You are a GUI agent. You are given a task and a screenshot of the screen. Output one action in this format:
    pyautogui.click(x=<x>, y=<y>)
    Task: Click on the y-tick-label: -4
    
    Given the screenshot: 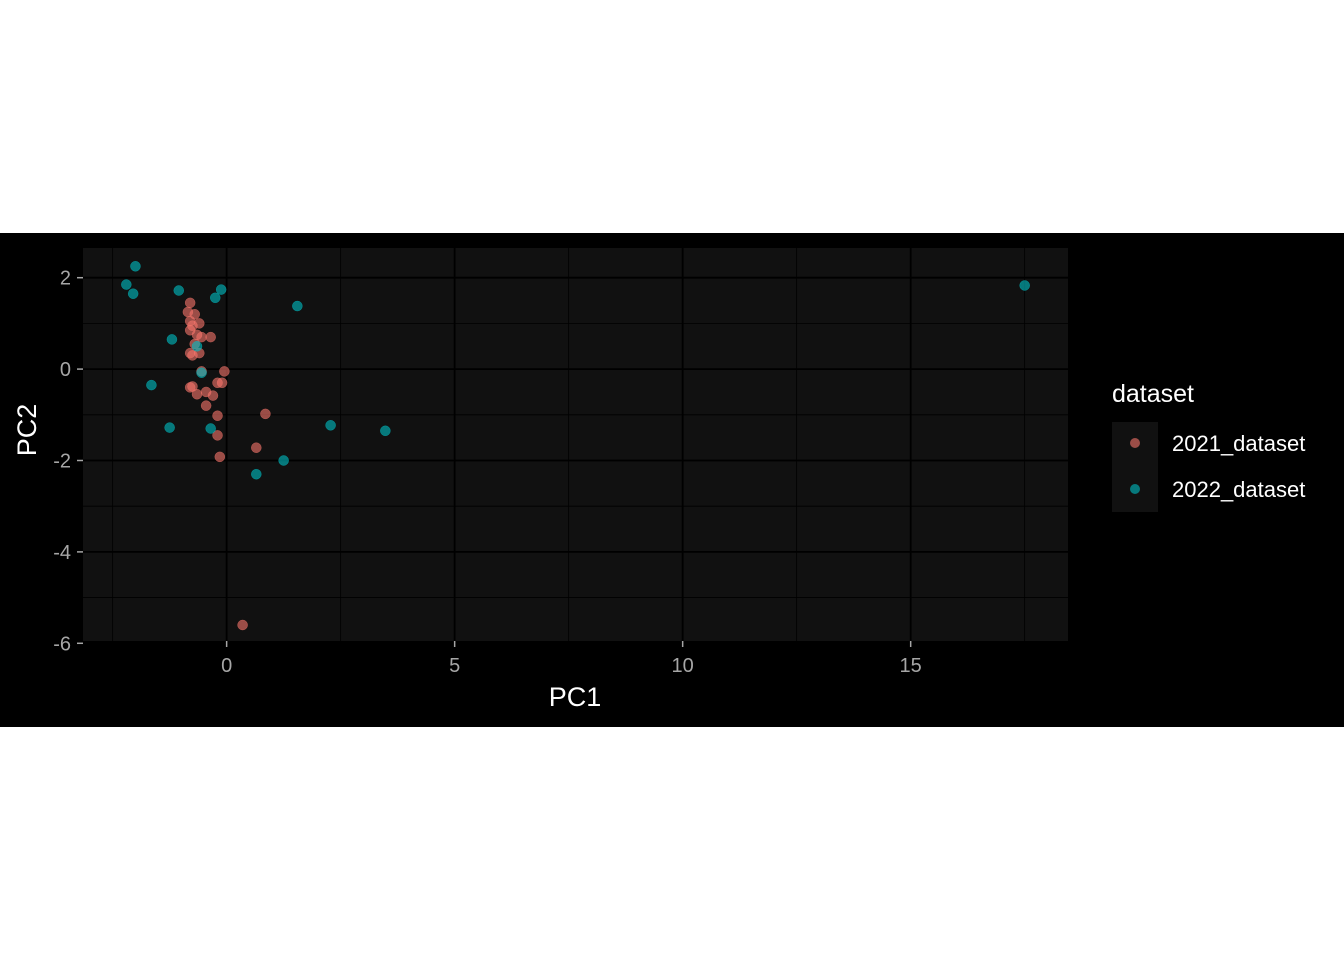 What is the action you would take?
    pyautogui.click(x=62, y=553)
    